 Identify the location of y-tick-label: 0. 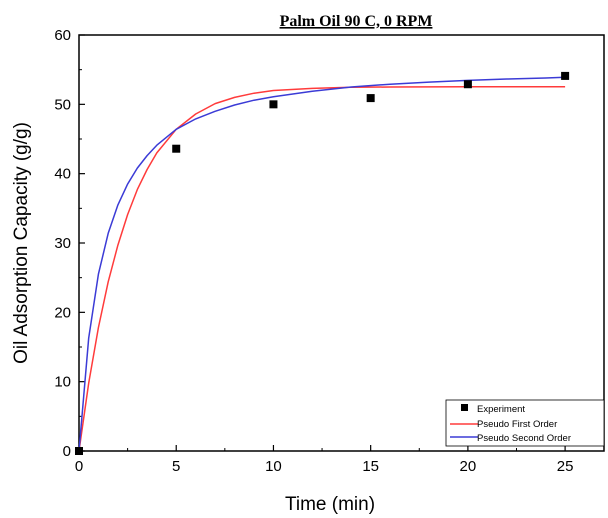
(67, 451).